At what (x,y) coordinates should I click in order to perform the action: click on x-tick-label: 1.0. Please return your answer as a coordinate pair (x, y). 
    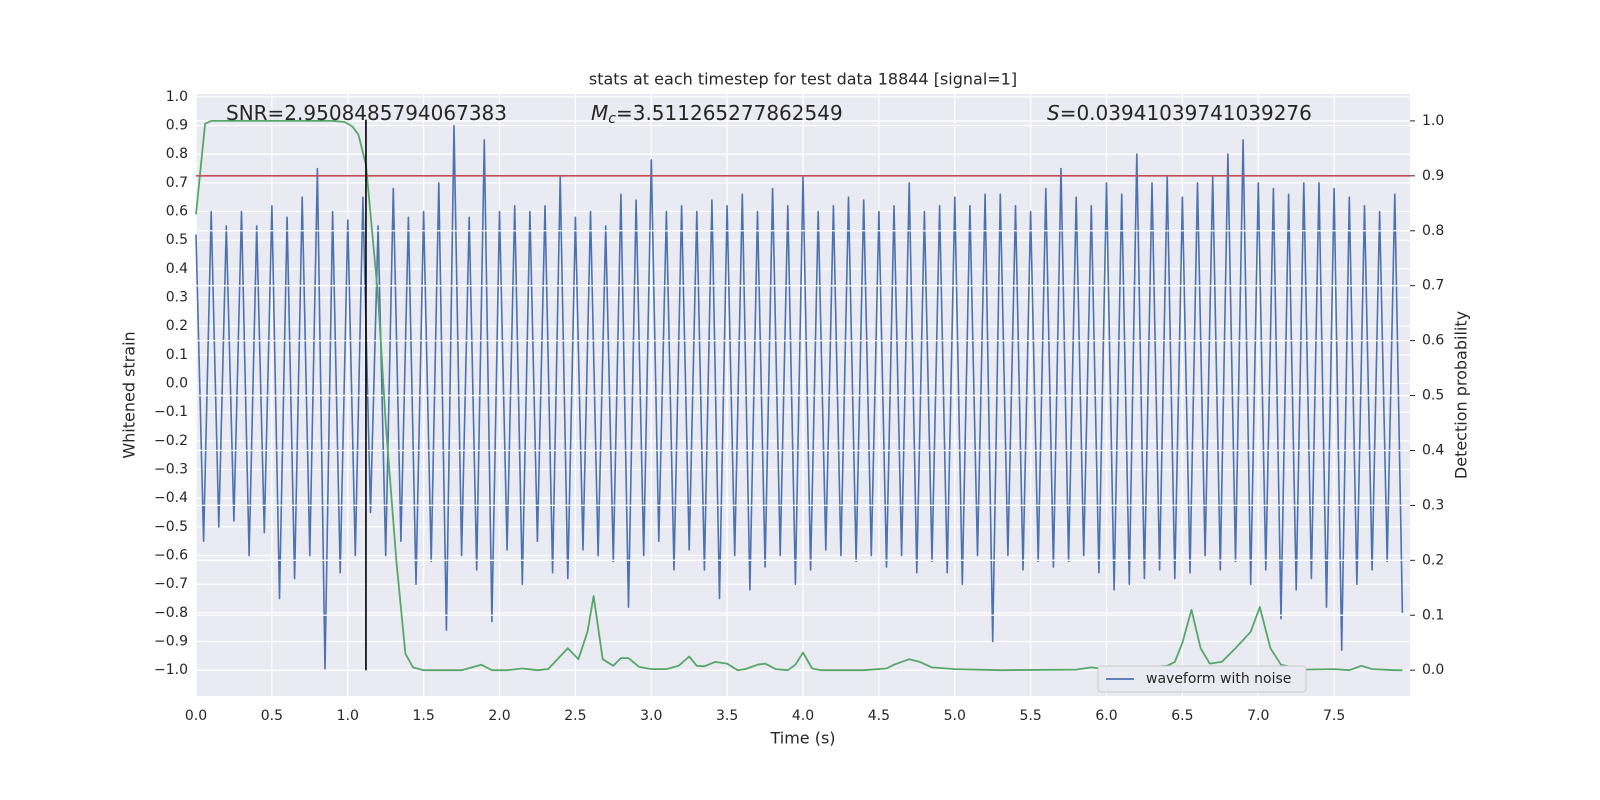
    Looking at the image, I should click on (348, 716).